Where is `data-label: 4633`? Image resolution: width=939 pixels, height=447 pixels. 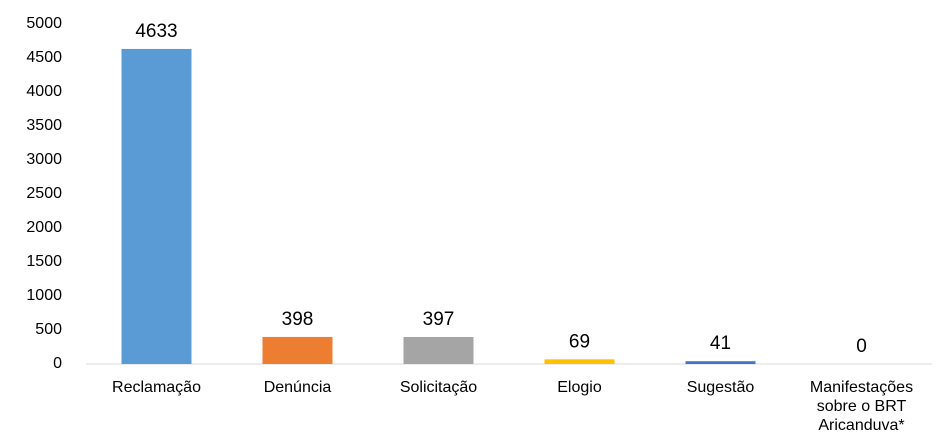 data-label: 4633 is located at coordinates (156, 31).